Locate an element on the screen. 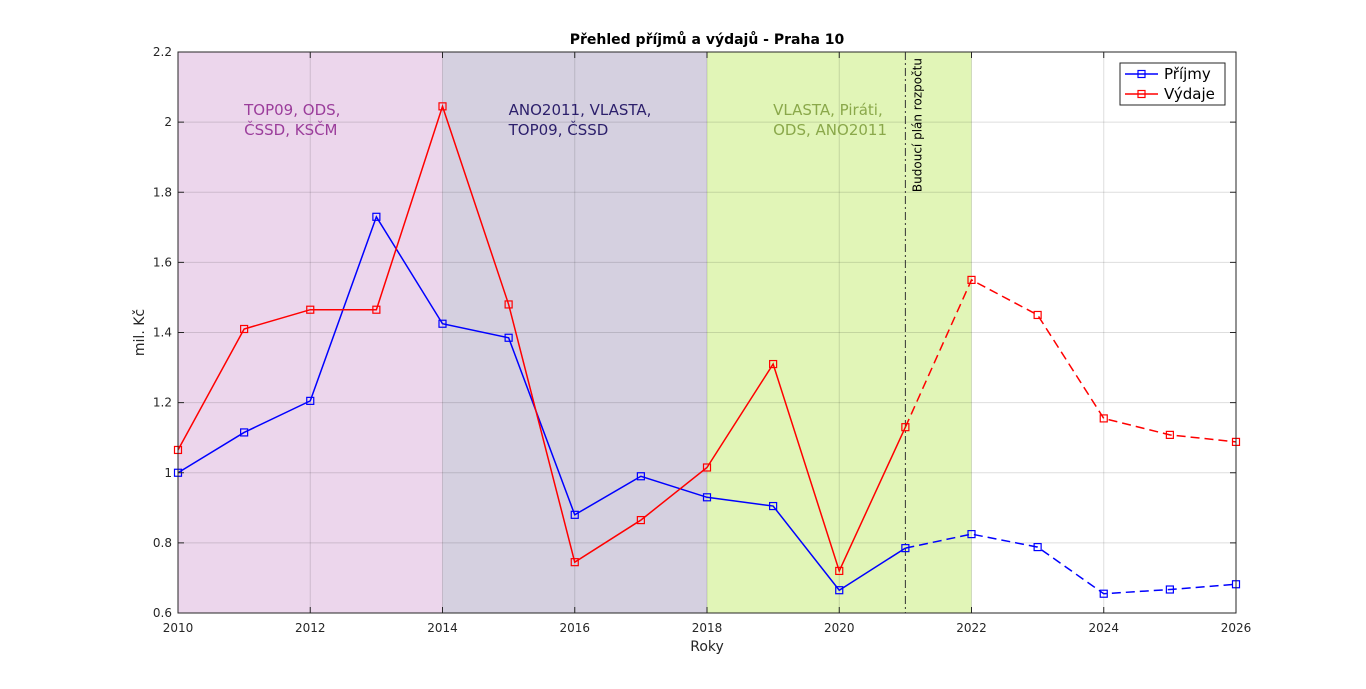  region-label-2-0: VLASTA, Piráti, is located at coordinates (828, 110).